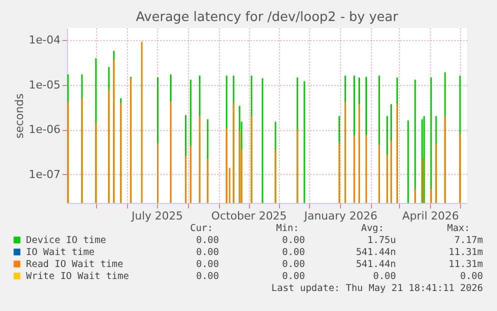 The width and height of the screenshot is (497, 311). Describe the element at coordinates (201, 228) in the screenshot. I see `text: Cur:` at that location.